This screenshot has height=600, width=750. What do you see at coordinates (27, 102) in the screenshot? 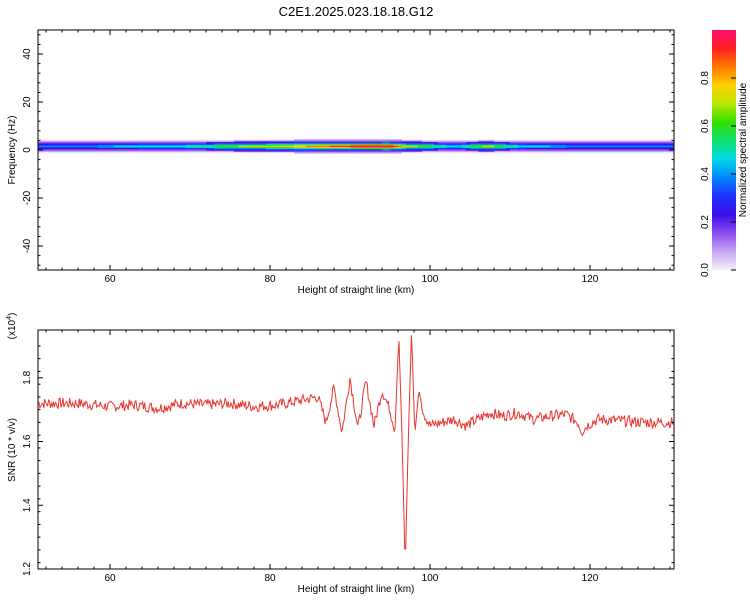
I see `spectrogram-y-tick-label: 20` at bounding box center [27, 102].